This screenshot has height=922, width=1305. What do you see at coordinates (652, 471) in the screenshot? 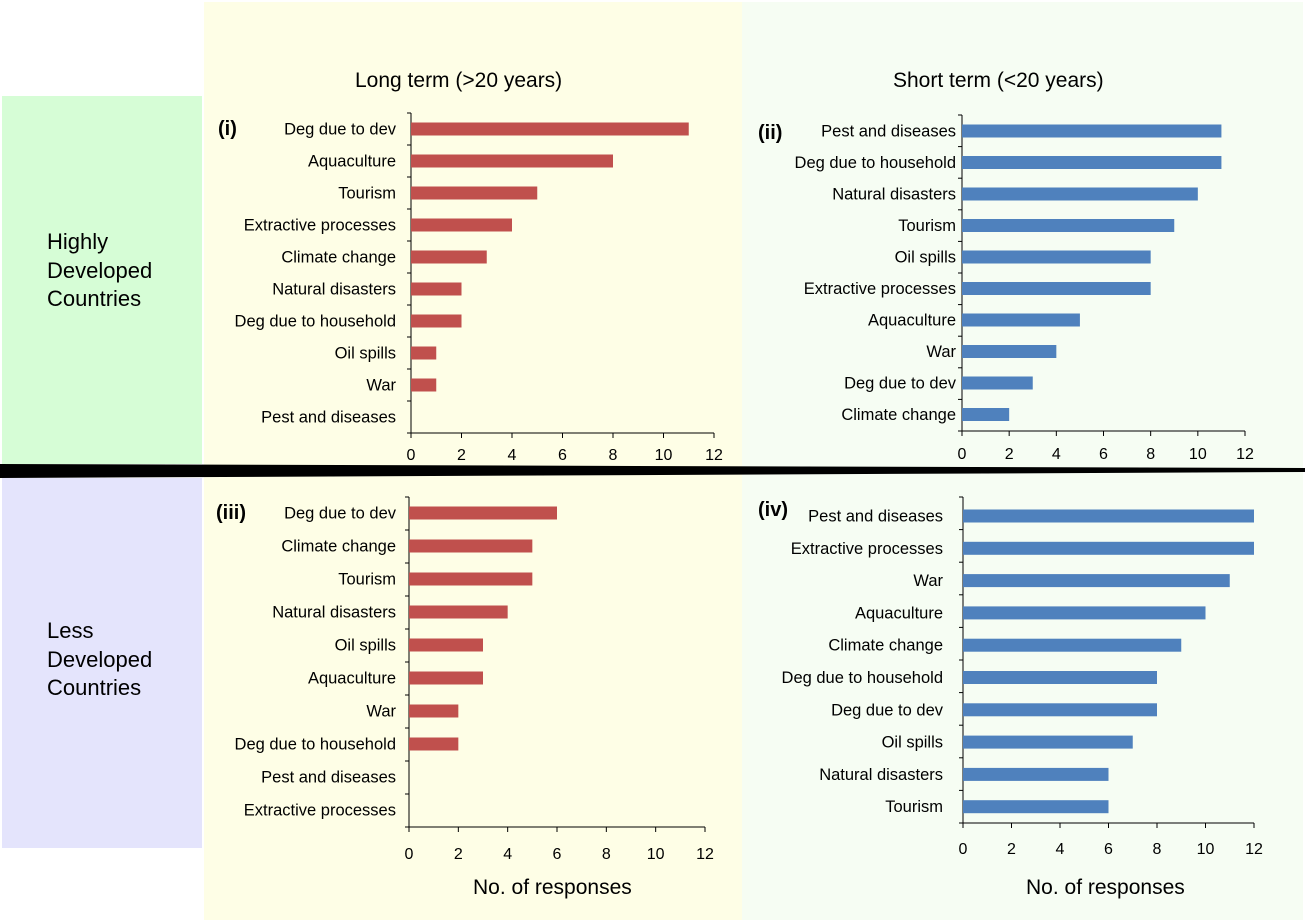
I see `divider-band` at bounding box center [652, 471].